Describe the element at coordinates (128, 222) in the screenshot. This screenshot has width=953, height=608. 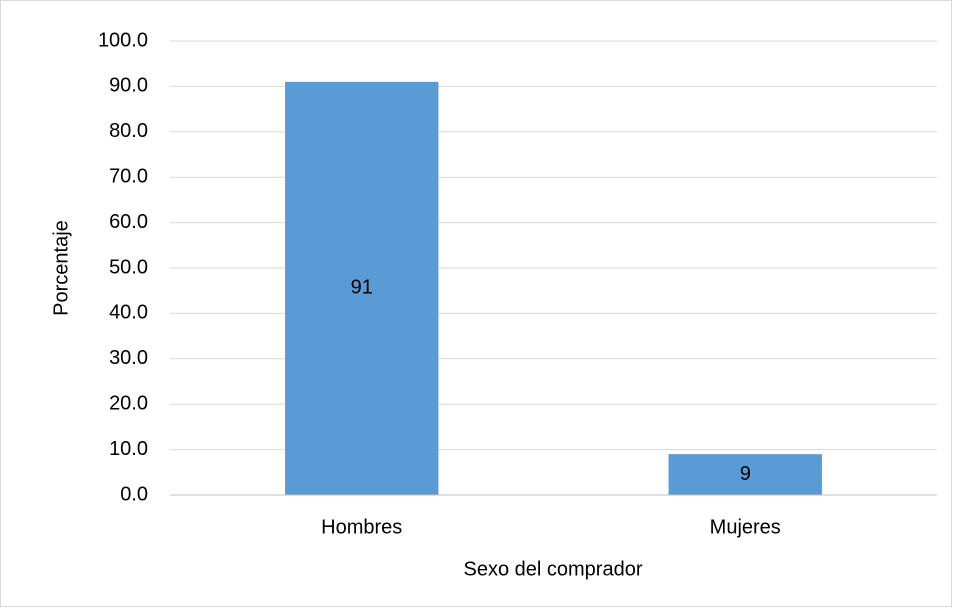
I see `y-tick-label: 60.0` at that location.